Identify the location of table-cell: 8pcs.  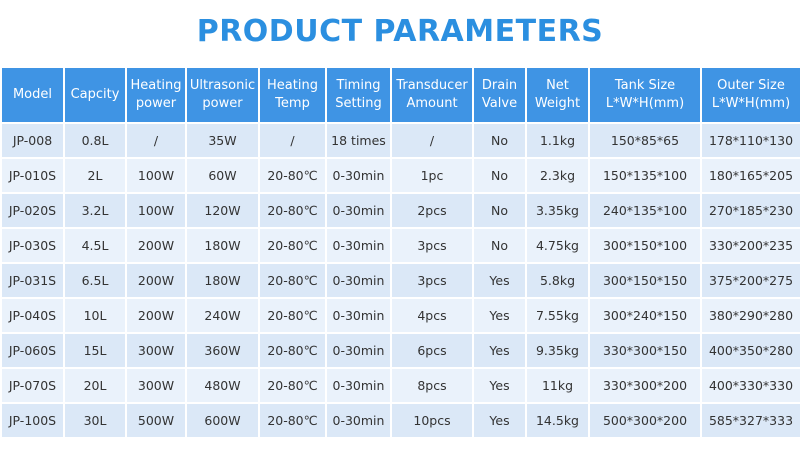
(432, 385).